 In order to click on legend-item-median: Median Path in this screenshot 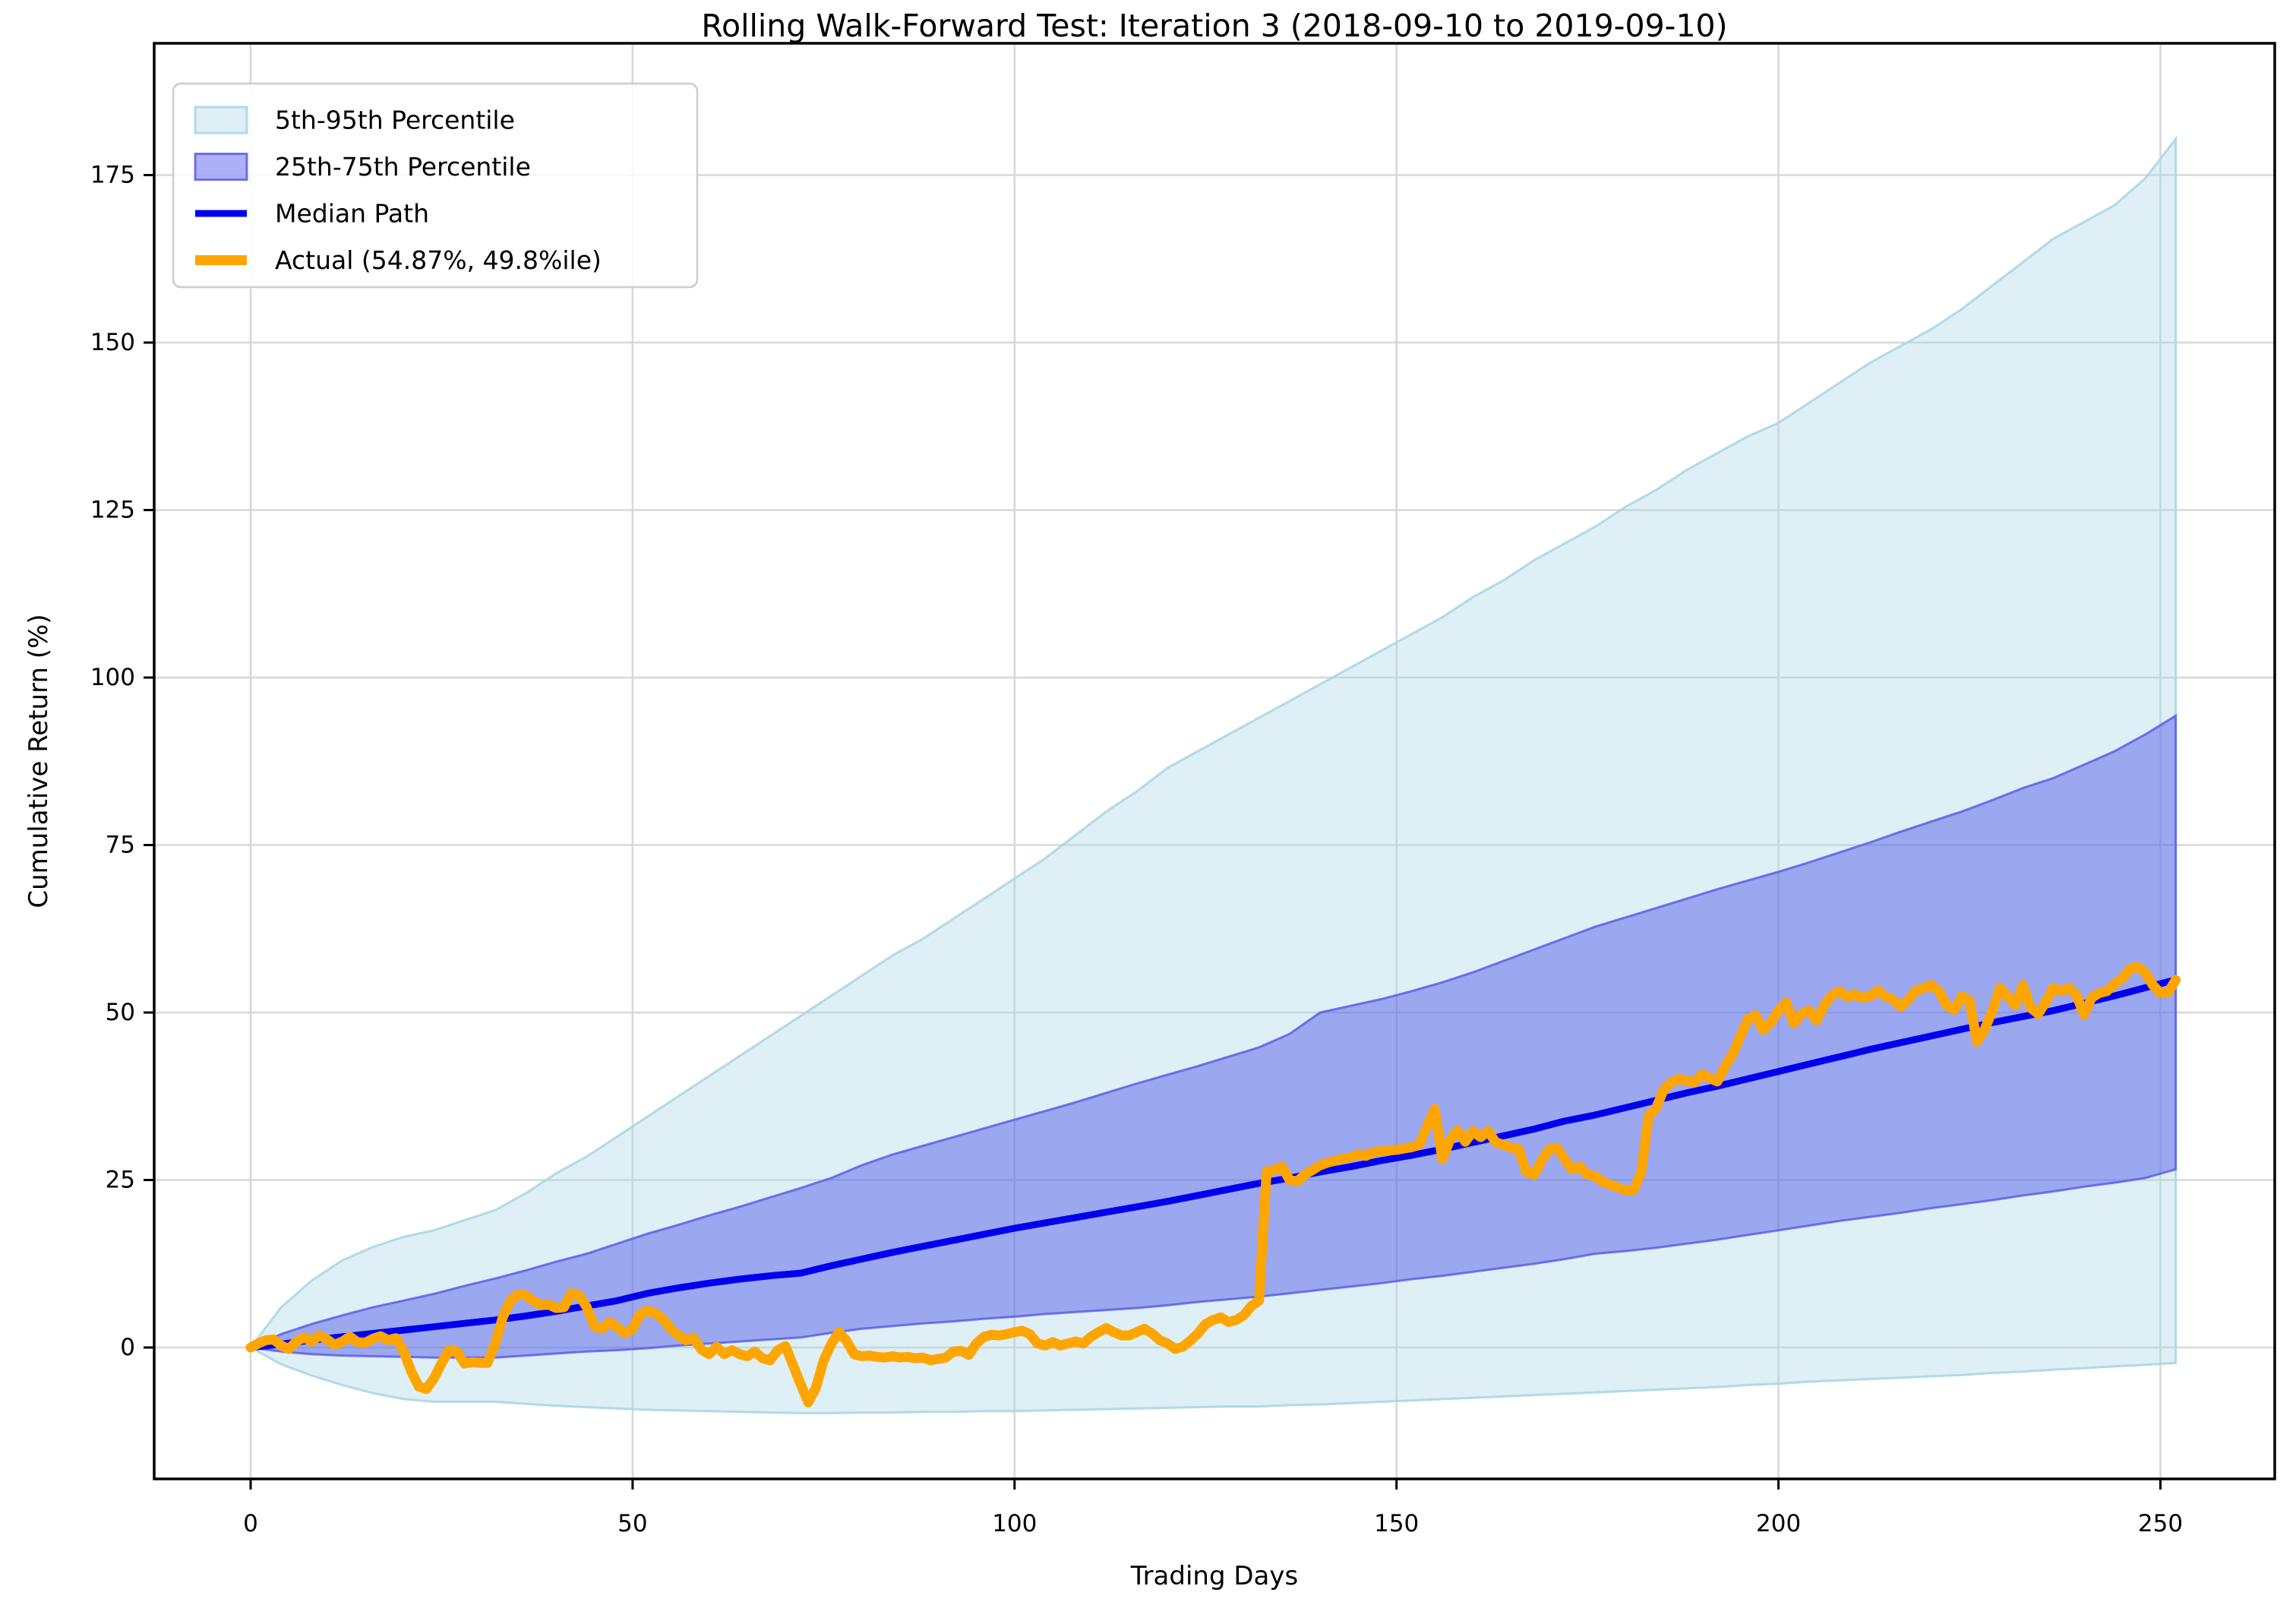, I will do `click(312, 214)`.